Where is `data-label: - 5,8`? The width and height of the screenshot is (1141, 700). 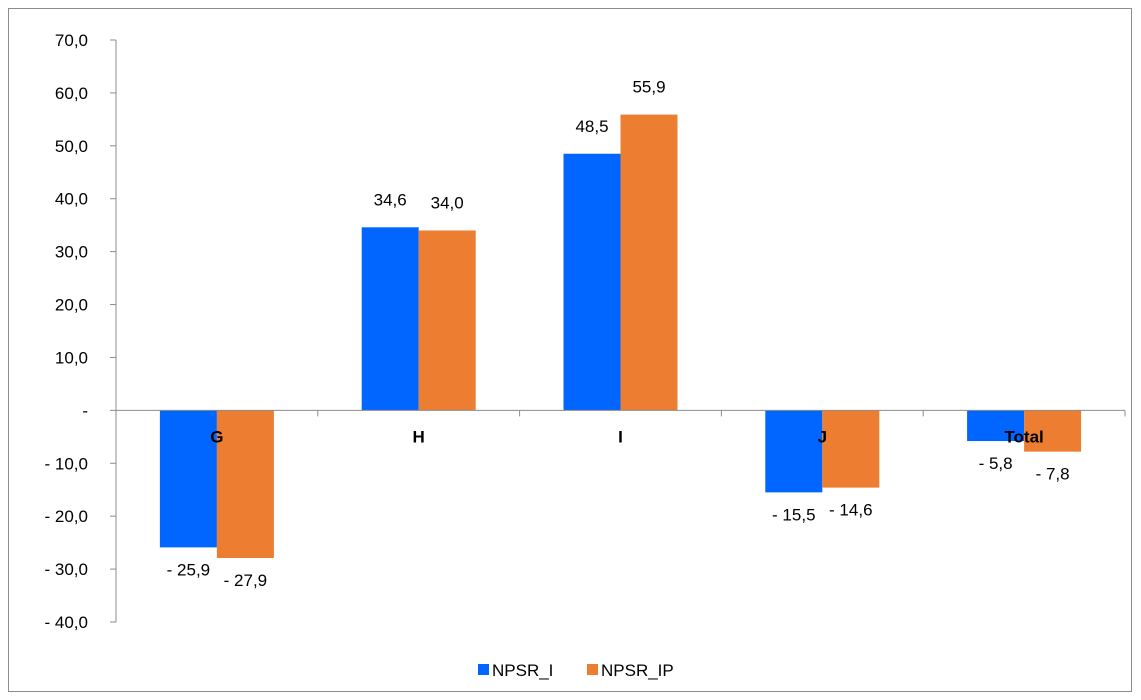
data-label: - 5,8 is located at coordinates (996, 463).